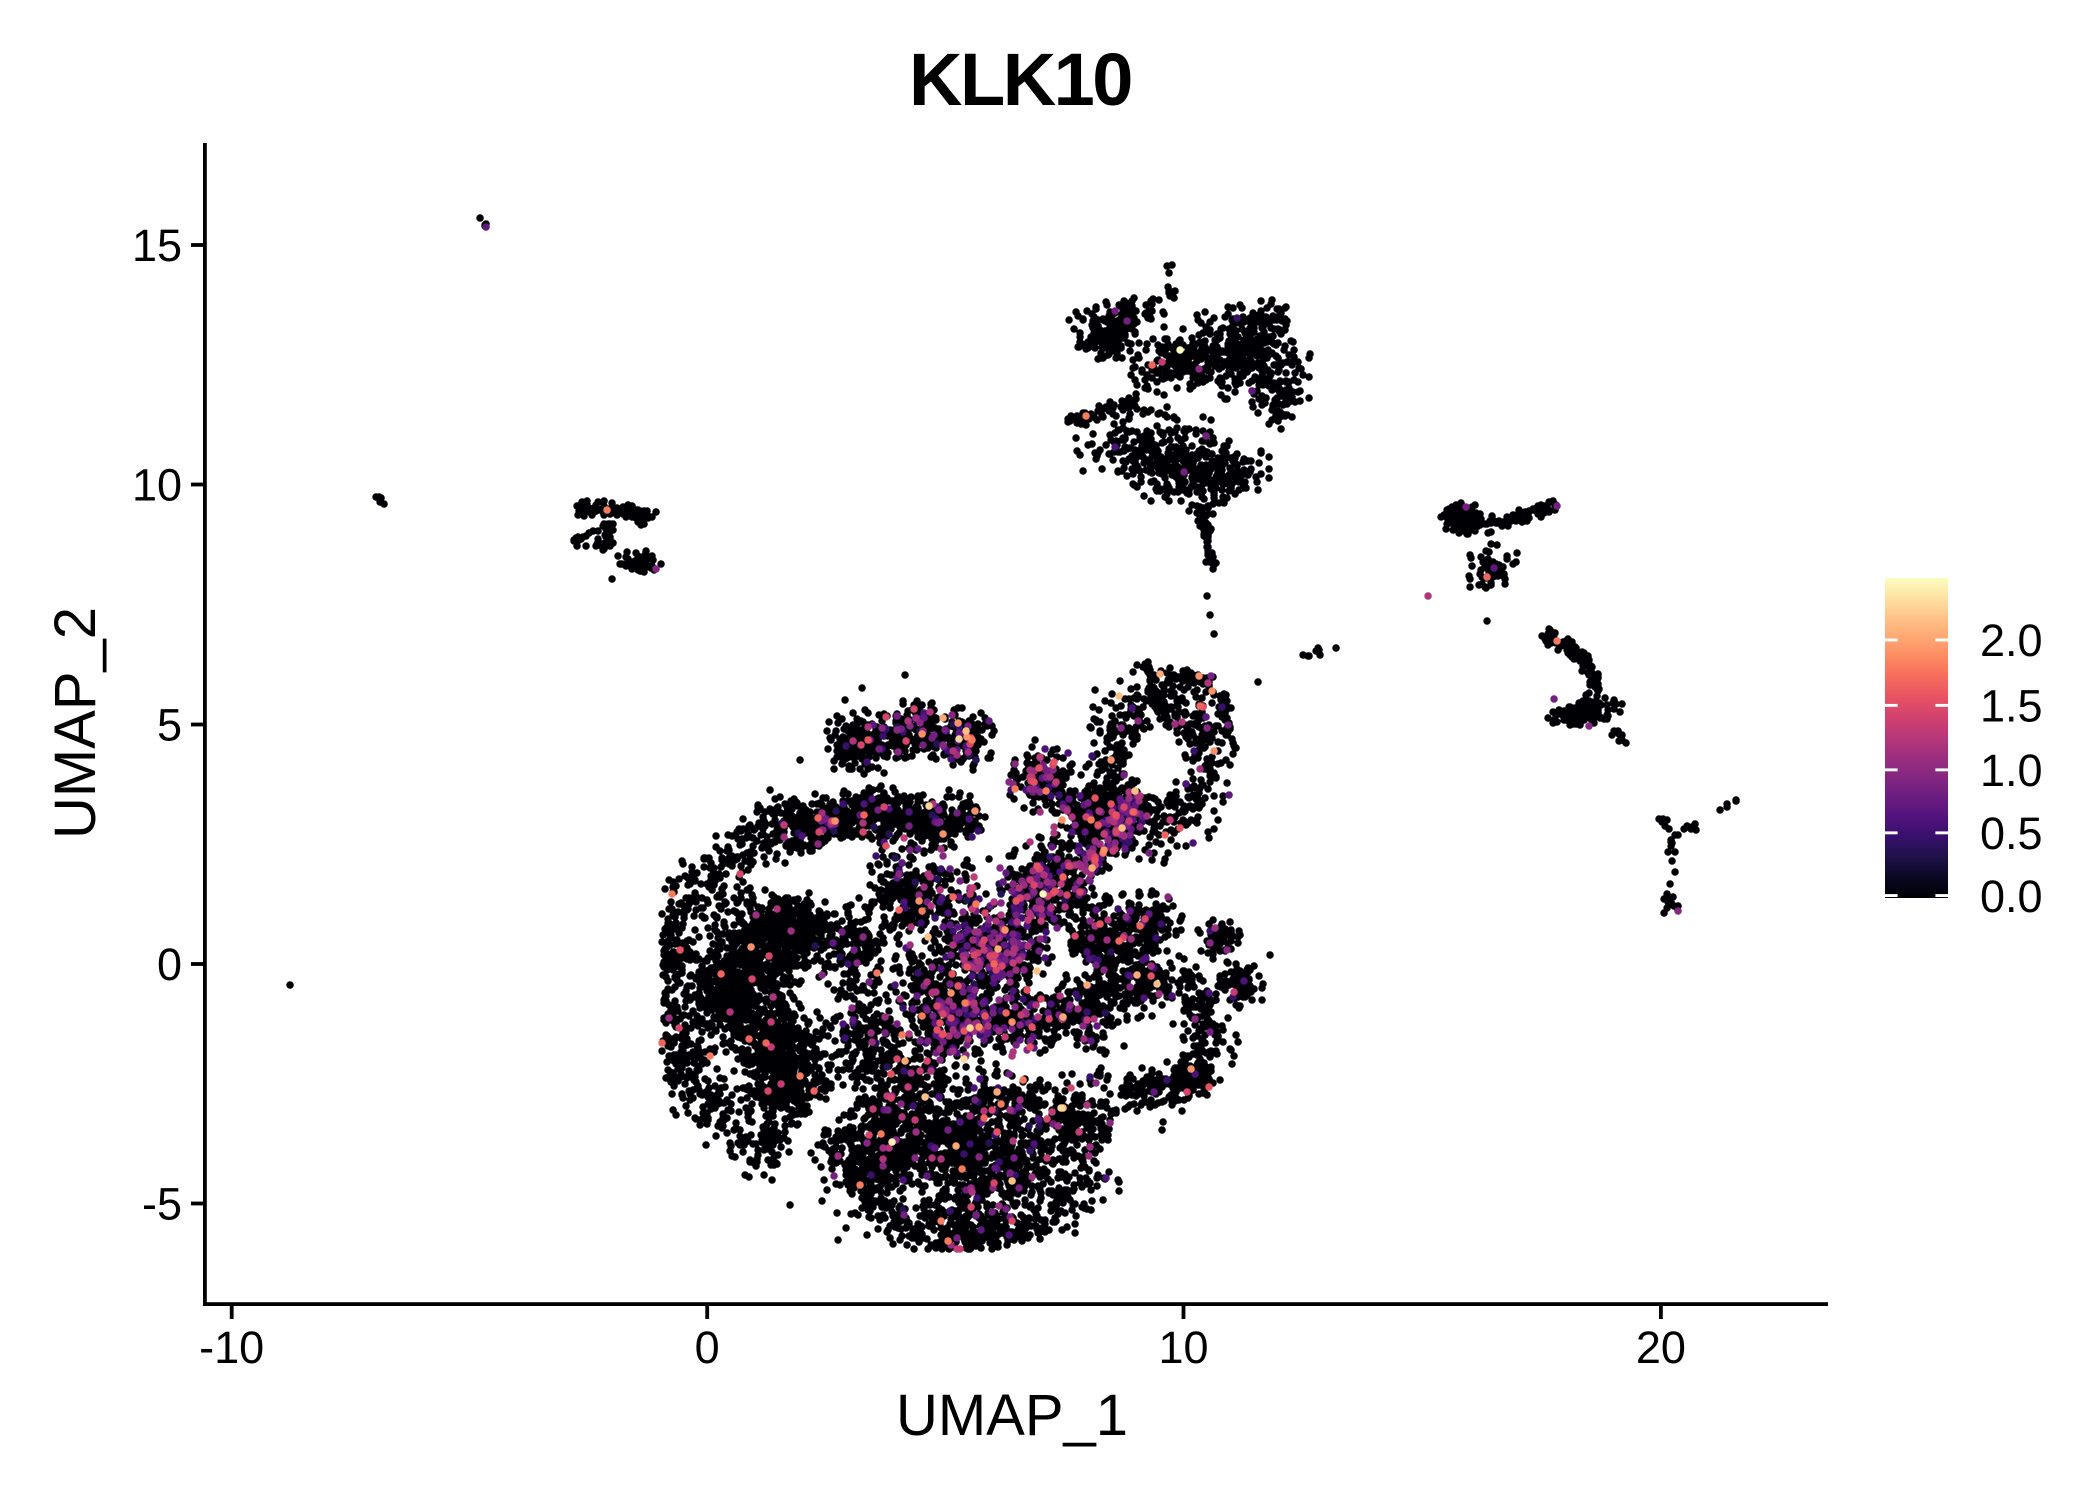 The image size is (2100, 1500). I want to click on svg-text: UMAP_1, so click(1012, 1415).